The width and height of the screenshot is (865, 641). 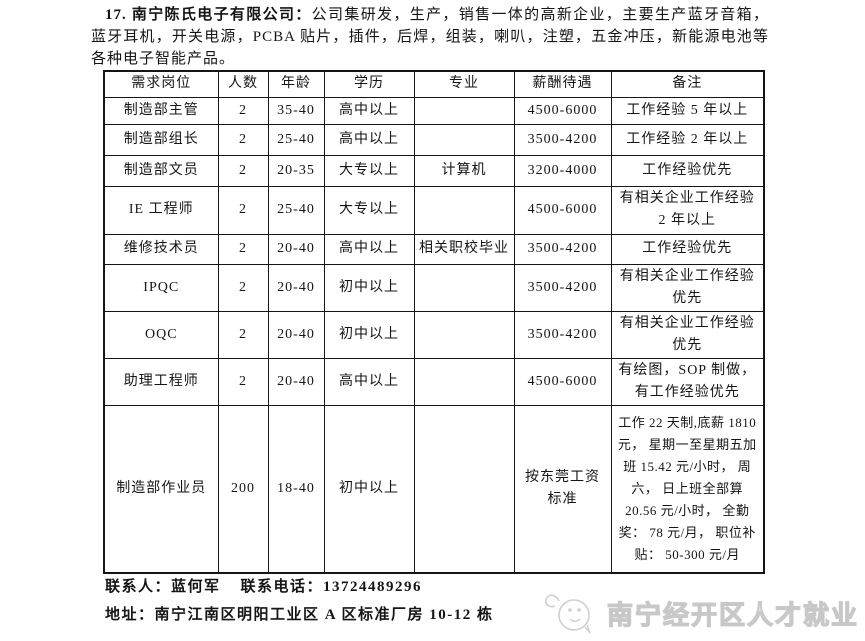 What do you see at coordinates (196, 587) in the screenshot?
I see `contact-name: 蓝何军` at bounding box center [196, 587].